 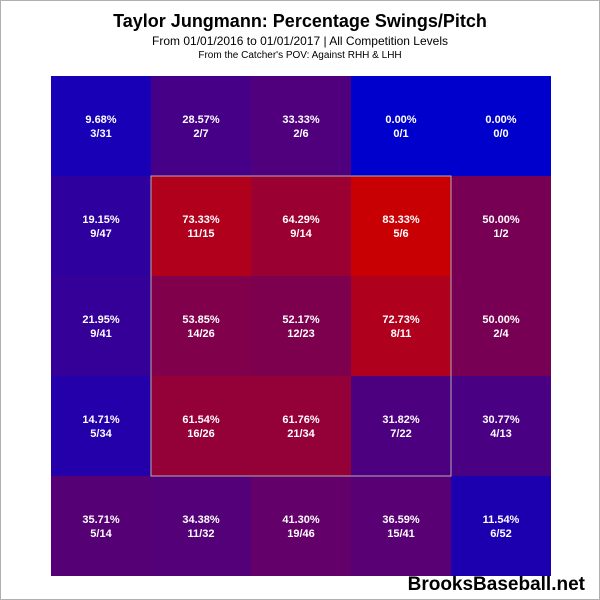 I want to click on cell-count-label: 9/47, so click(x=100, y=234).